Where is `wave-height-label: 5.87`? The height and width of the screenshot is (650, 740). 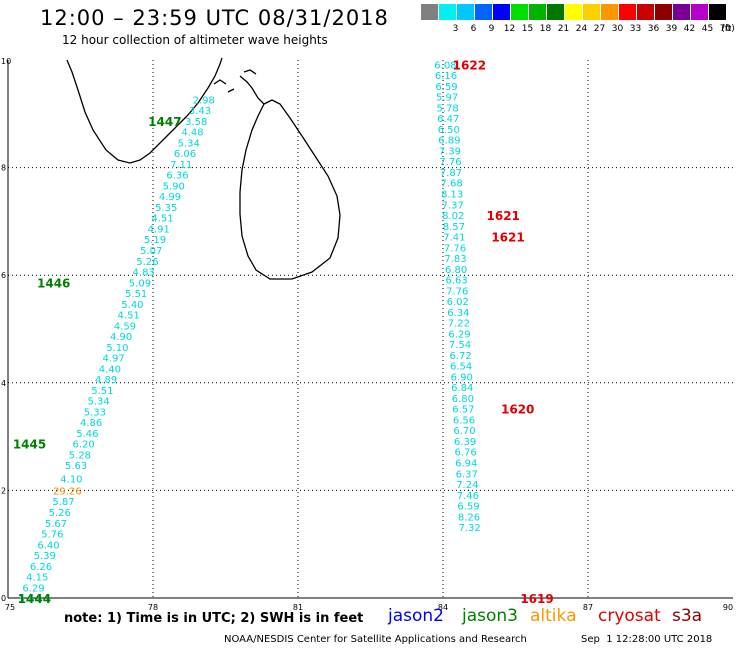 wave-height-label: 5.87 is located at coordinates (63, 502).